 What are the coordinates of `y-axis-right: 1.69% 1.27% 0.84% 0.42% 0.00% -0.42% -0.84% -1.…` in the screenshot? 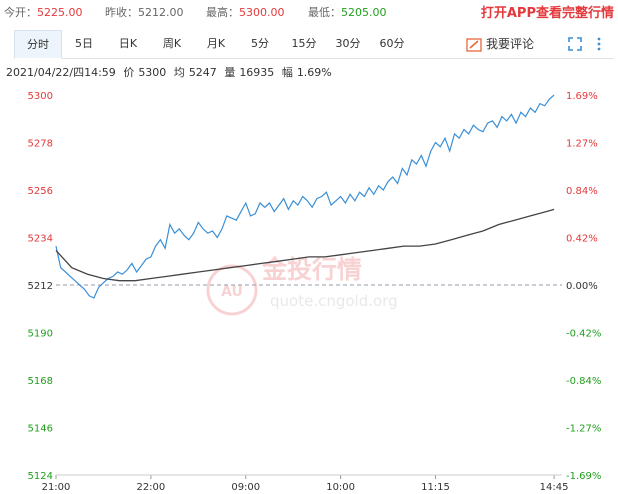 It's located at (583, 286).